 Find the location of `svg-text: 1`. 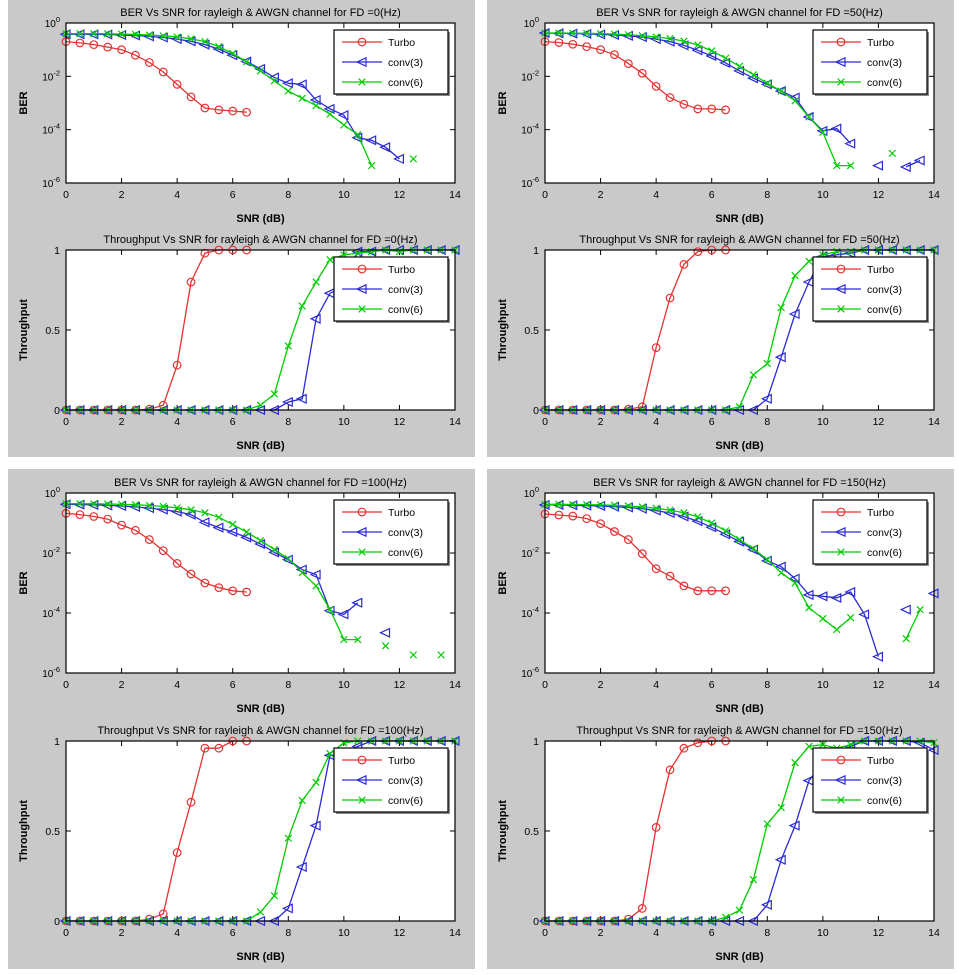

svg-text: 1 is located at coordinates (536, 742).